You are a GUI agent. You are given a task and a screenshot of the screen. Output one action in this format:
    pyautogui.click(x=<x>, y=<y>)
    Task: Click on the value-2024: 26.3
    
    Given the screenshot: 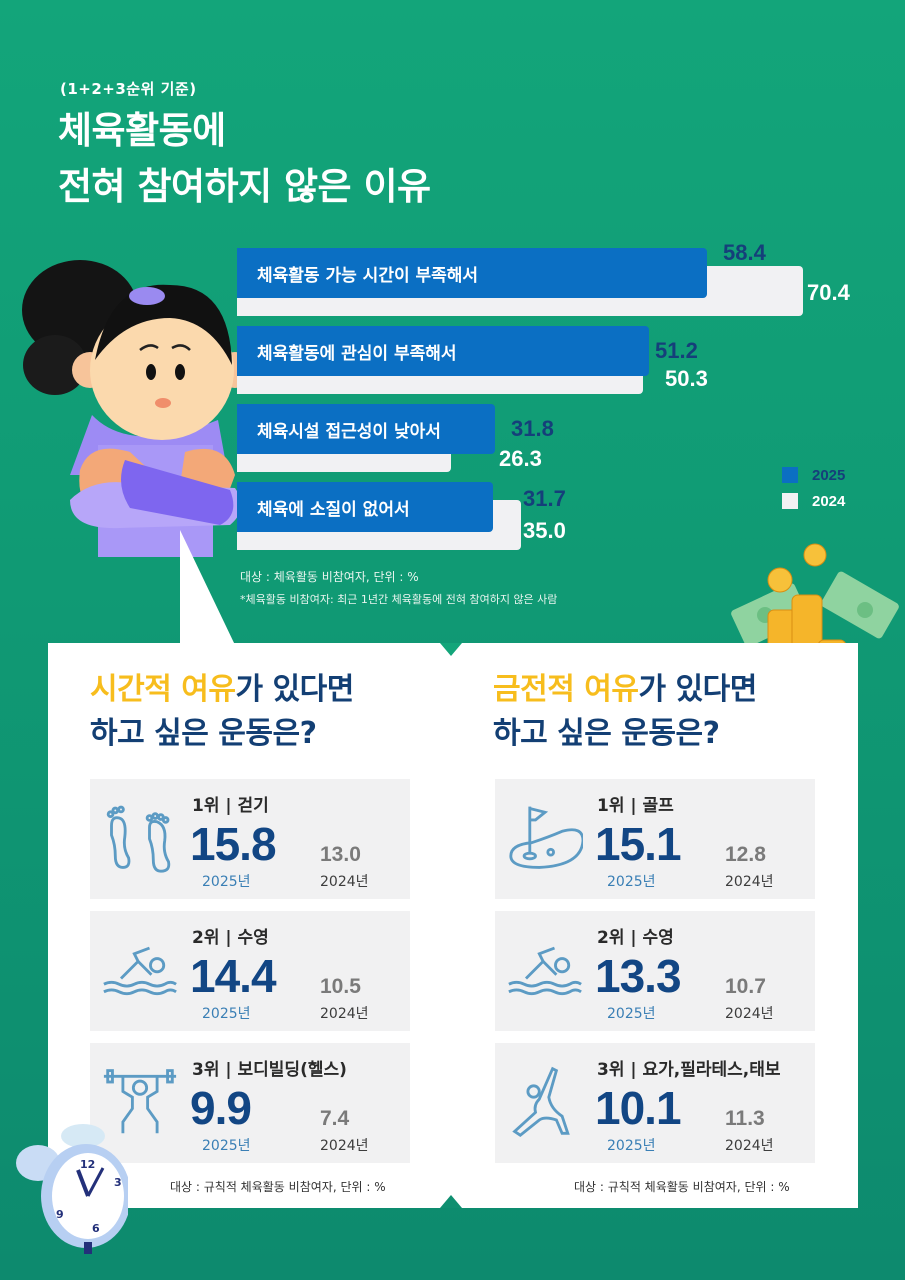 What is the action you would take?
    pyautogui.click(x=520, y=458)
    